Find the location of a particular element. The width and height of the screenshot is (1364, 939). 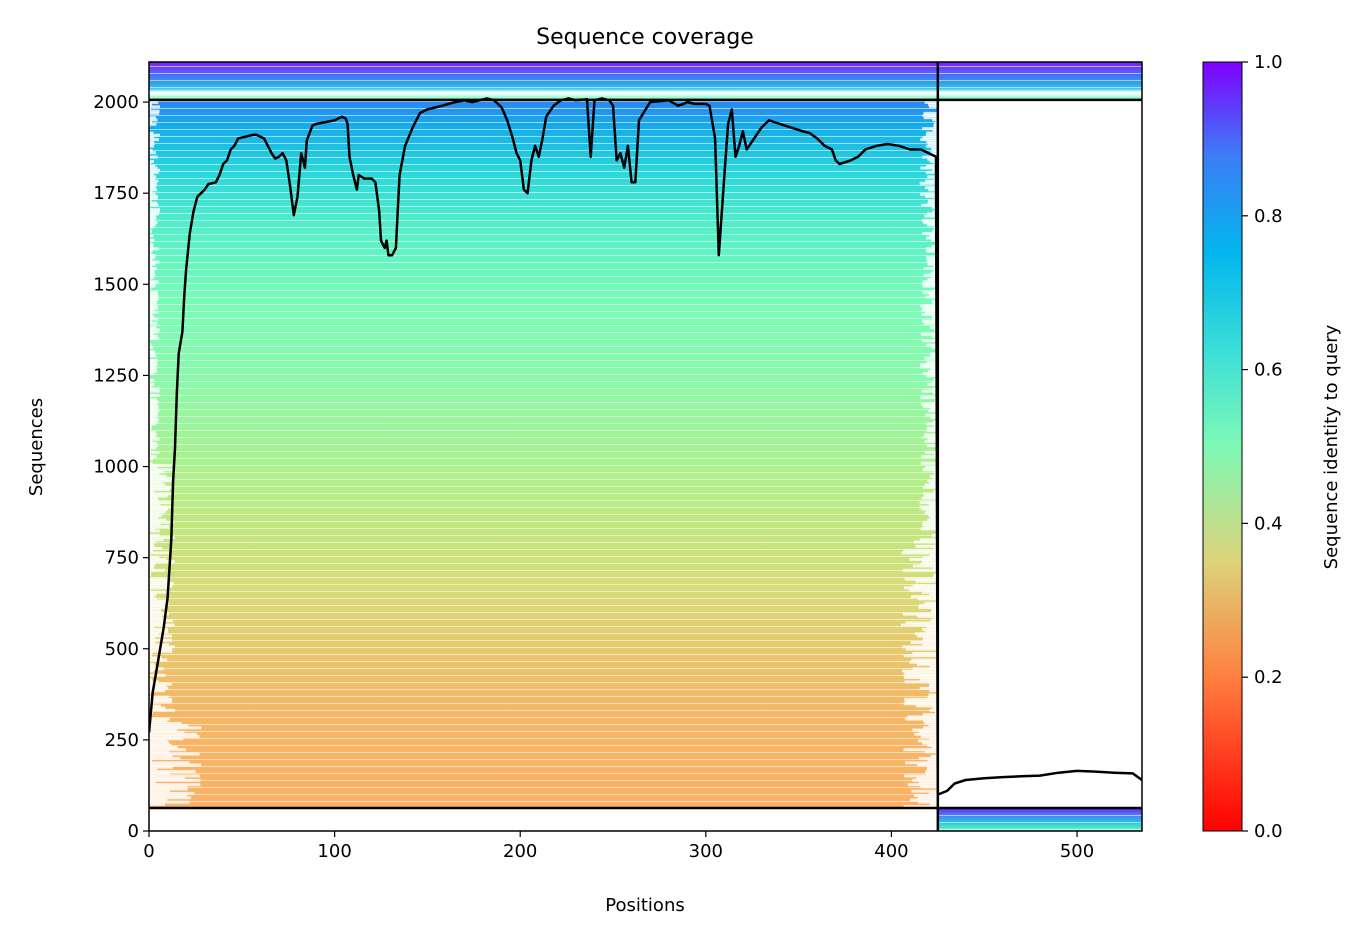

y-tick-label: 2000 is located at coordinates (116, 102).